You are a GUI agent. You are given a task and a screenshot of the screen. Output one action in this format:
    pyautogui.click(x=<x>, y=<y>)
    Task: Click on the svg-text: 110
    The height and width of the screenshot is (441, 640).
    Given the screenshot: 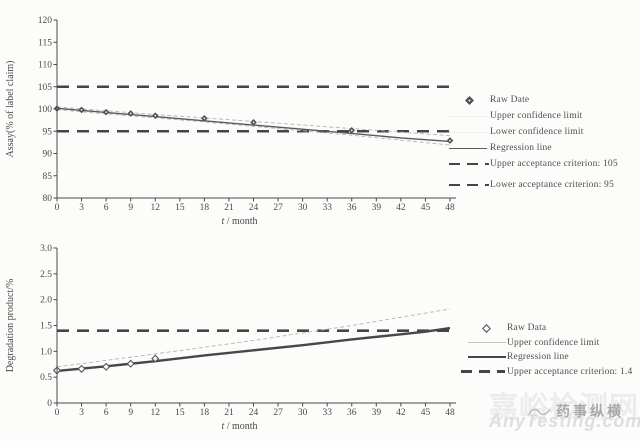 What is the action you would take?
    pyautogui.click(x=45, y=66)
    